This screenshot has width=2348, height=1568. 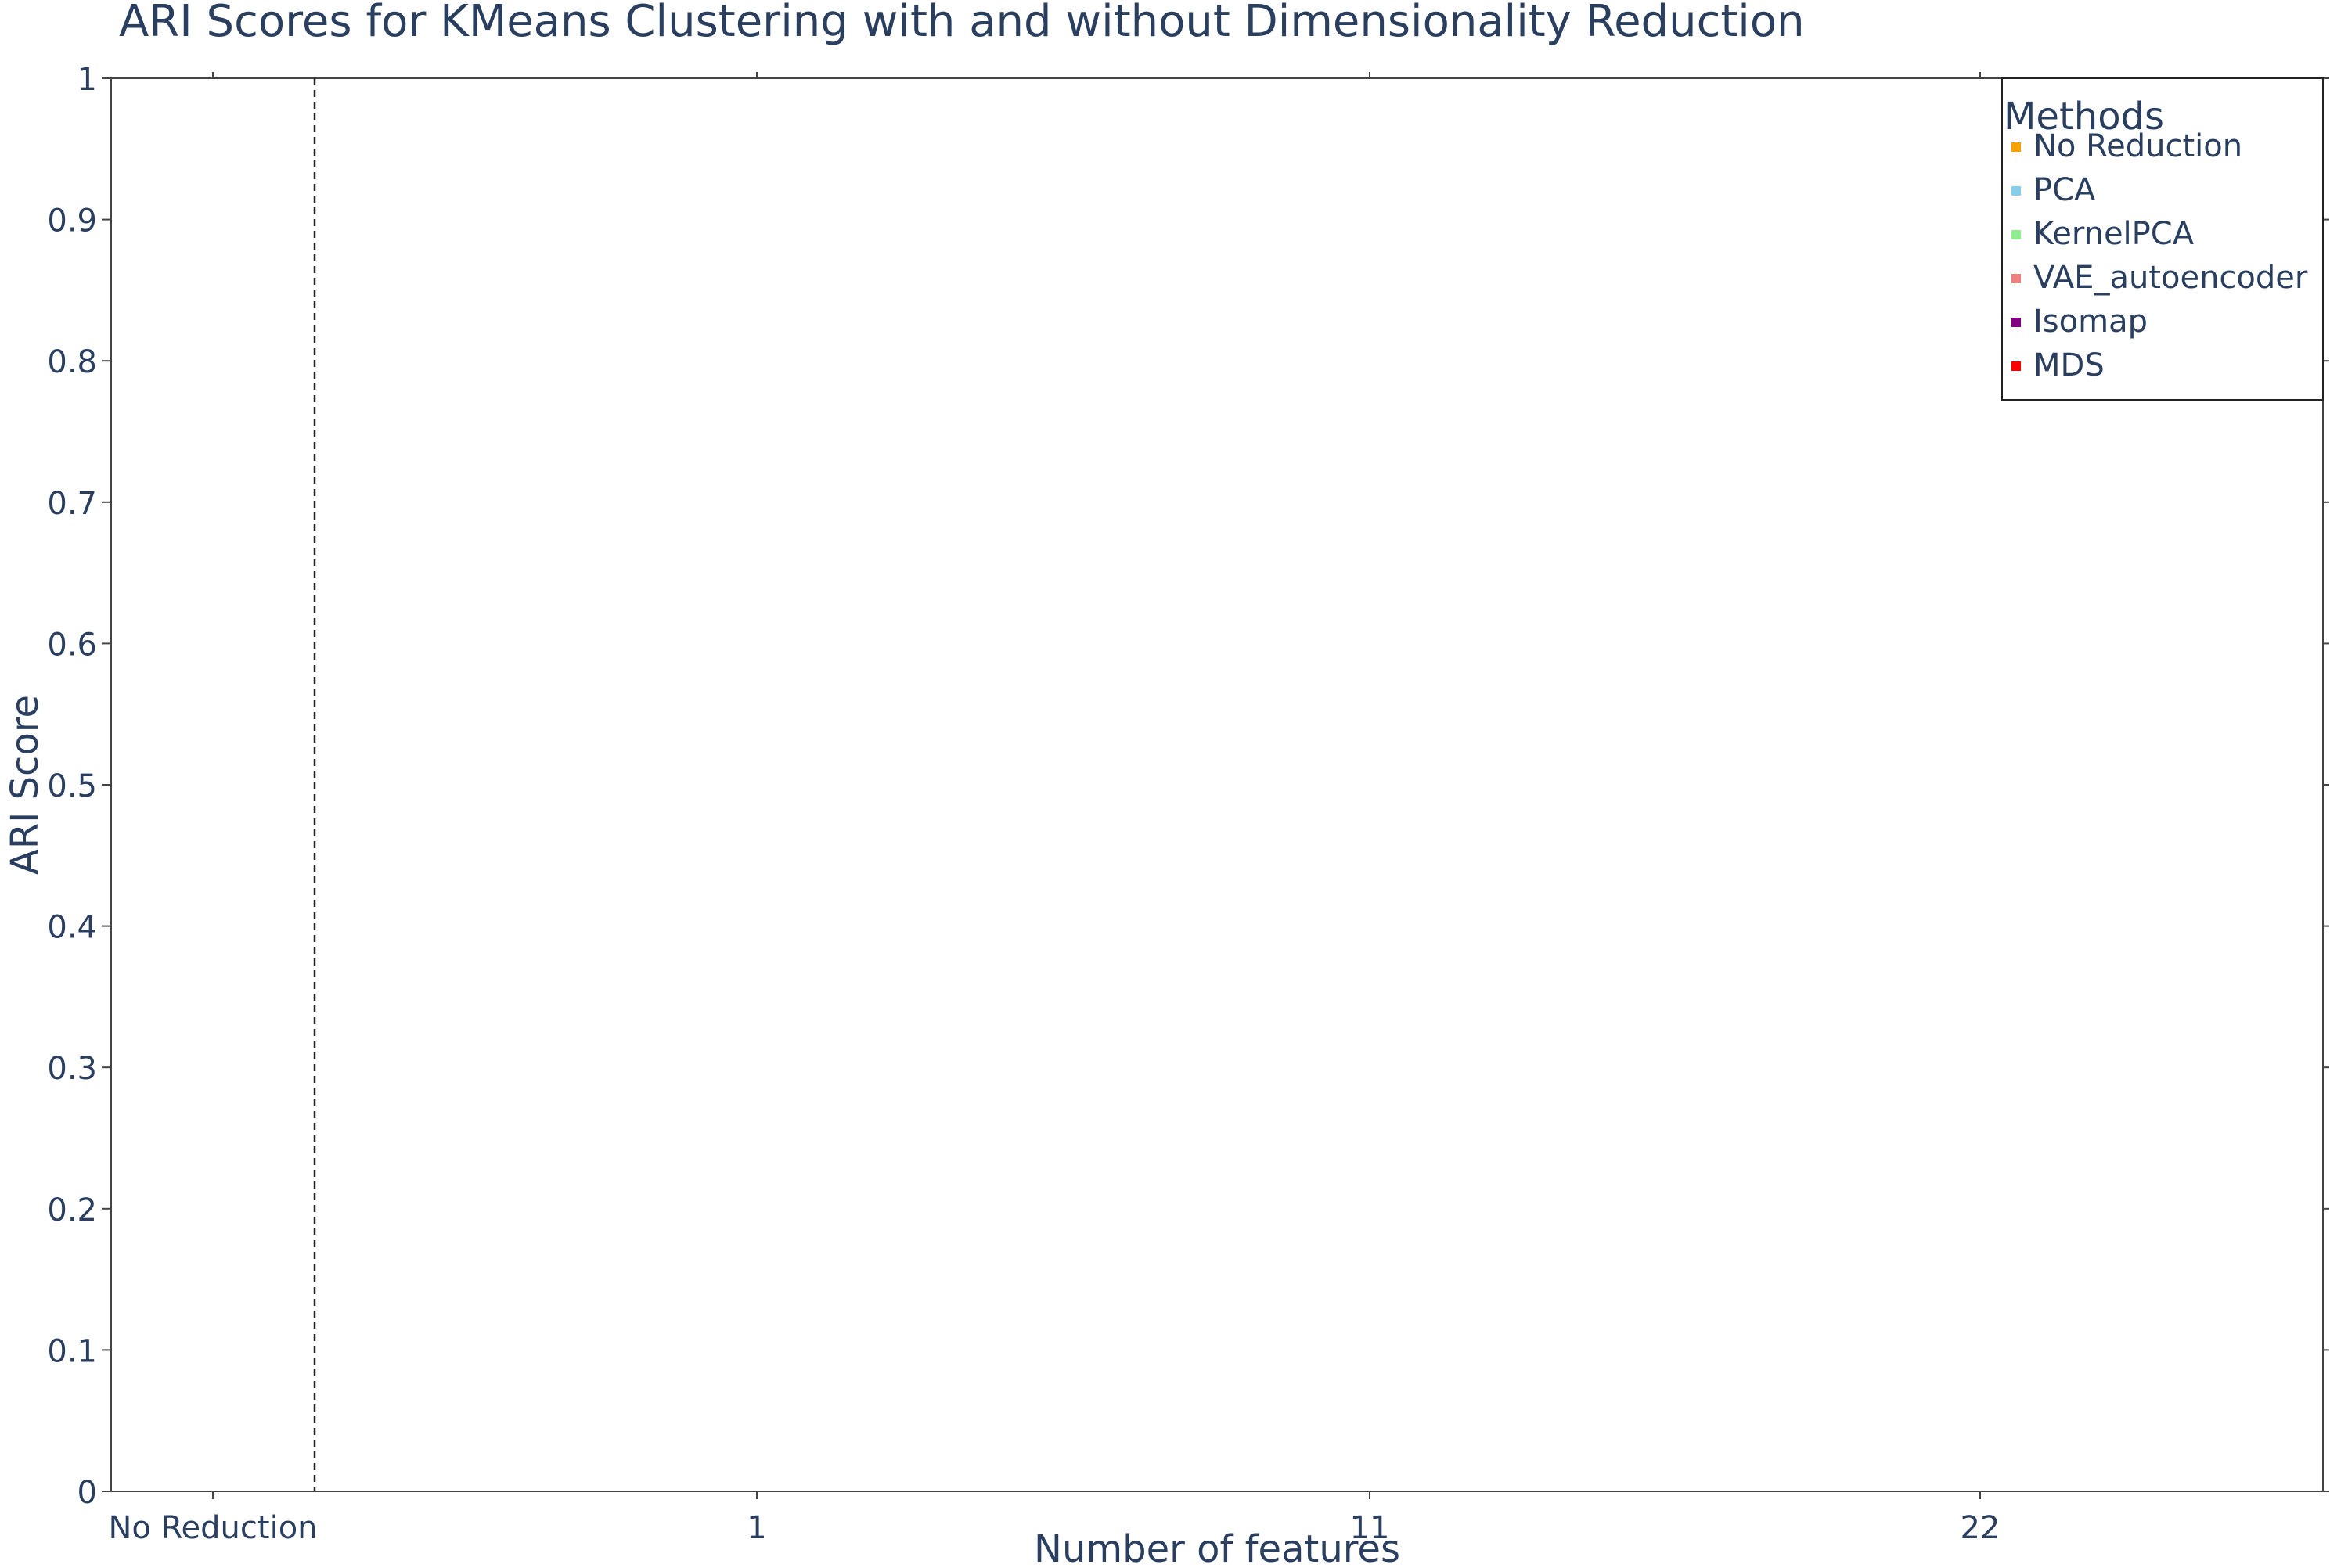 I want to click on legend-entry-label: No Reduction, so click(x=2137, y=146).